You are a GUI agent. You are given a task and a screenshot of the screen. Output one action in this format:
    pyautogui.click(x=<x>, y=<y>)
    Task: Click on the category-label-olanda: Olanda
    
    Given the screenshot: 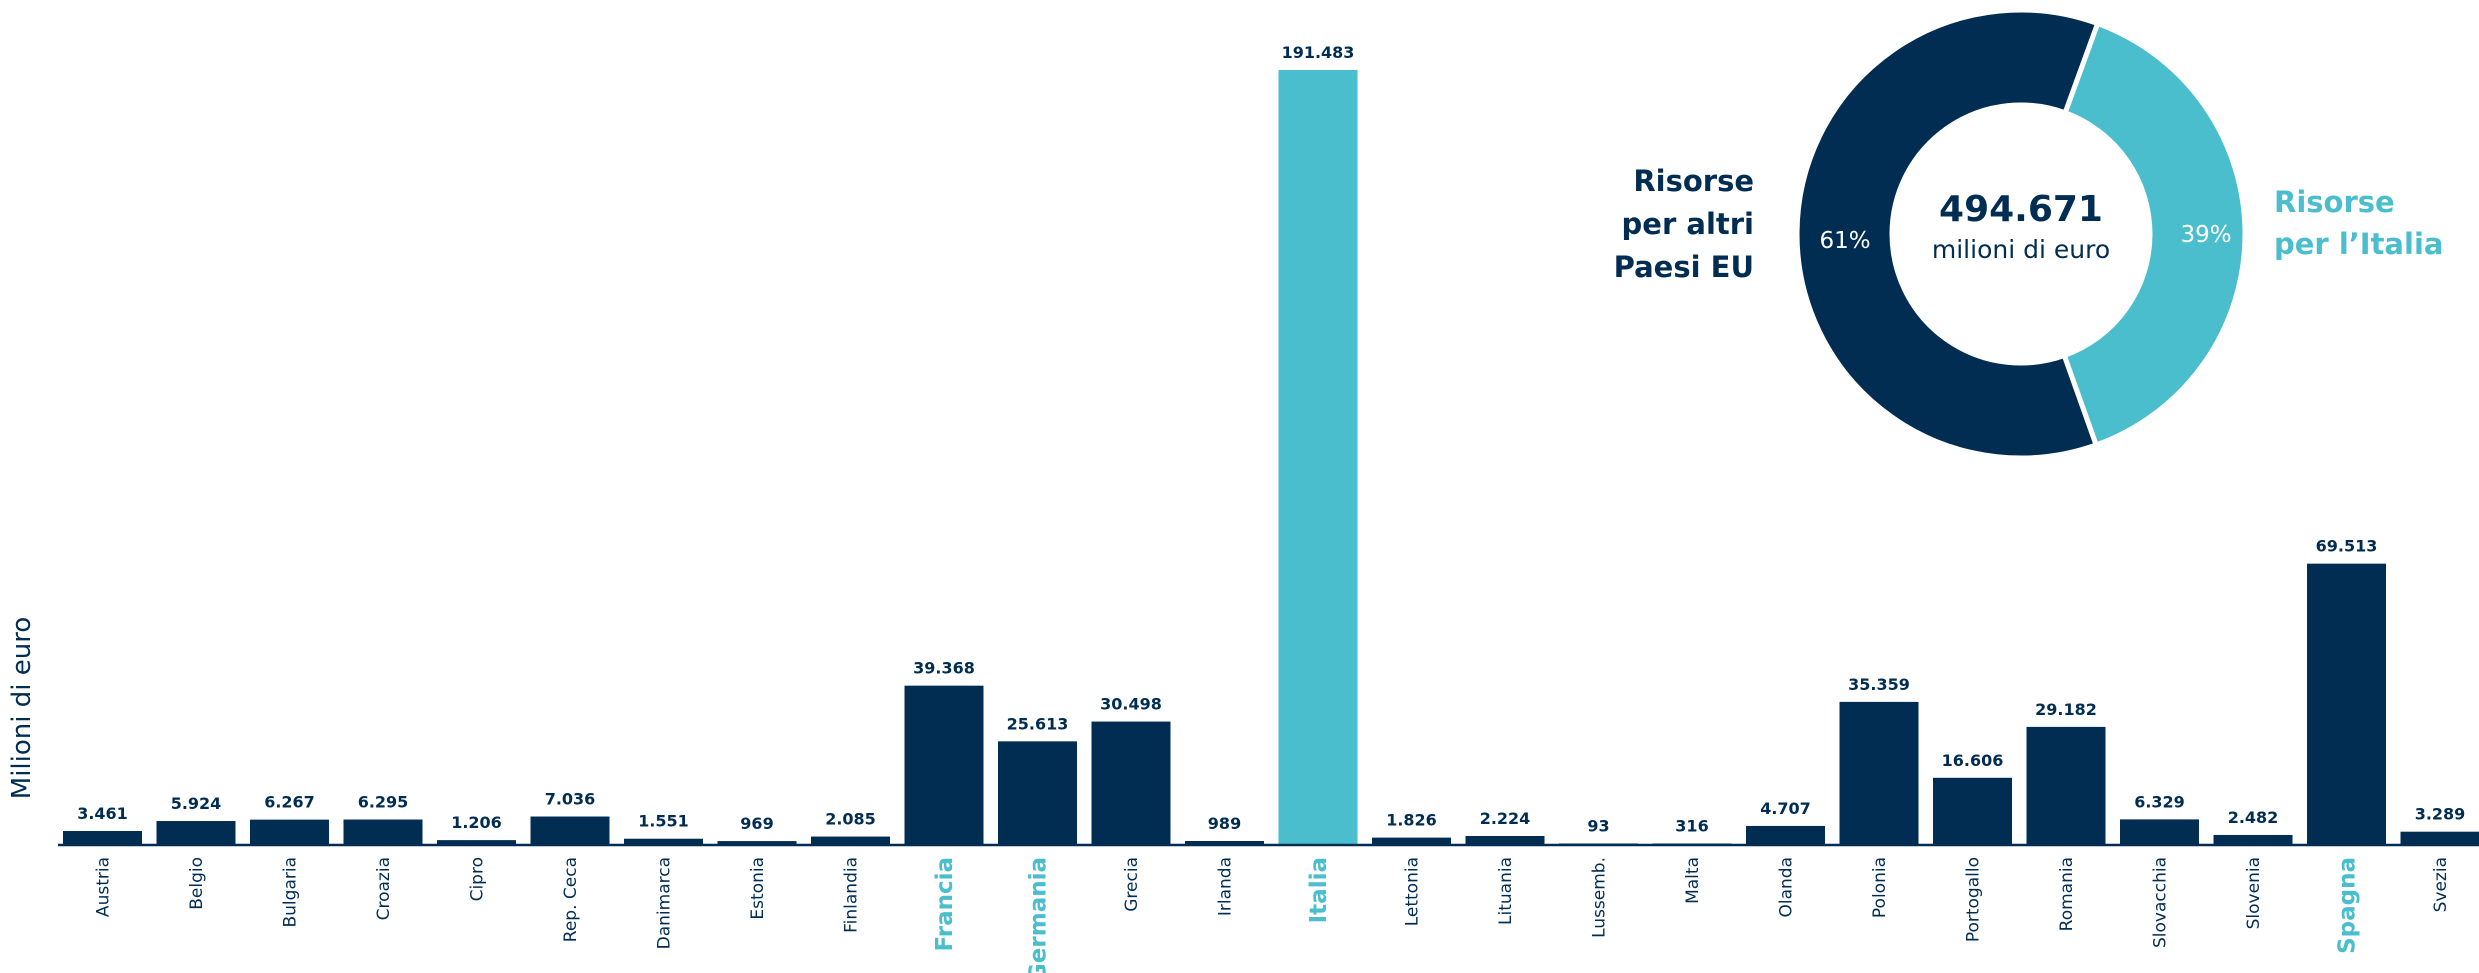 What is the action you would take?
    pyautogui.click(x=1787, y=887)
    